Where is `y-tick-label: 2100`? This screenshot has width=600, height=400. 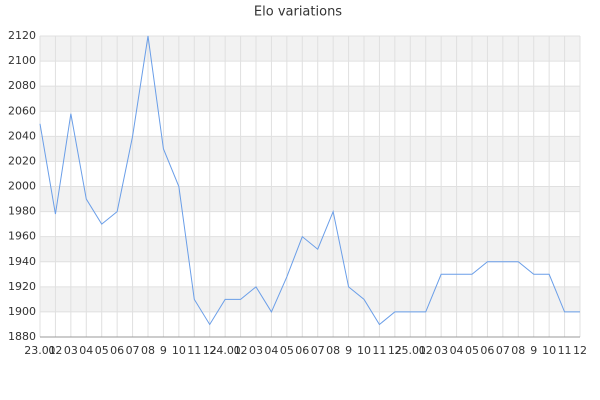 y-tick-label: 2100 is located at coordinates (22, 60).